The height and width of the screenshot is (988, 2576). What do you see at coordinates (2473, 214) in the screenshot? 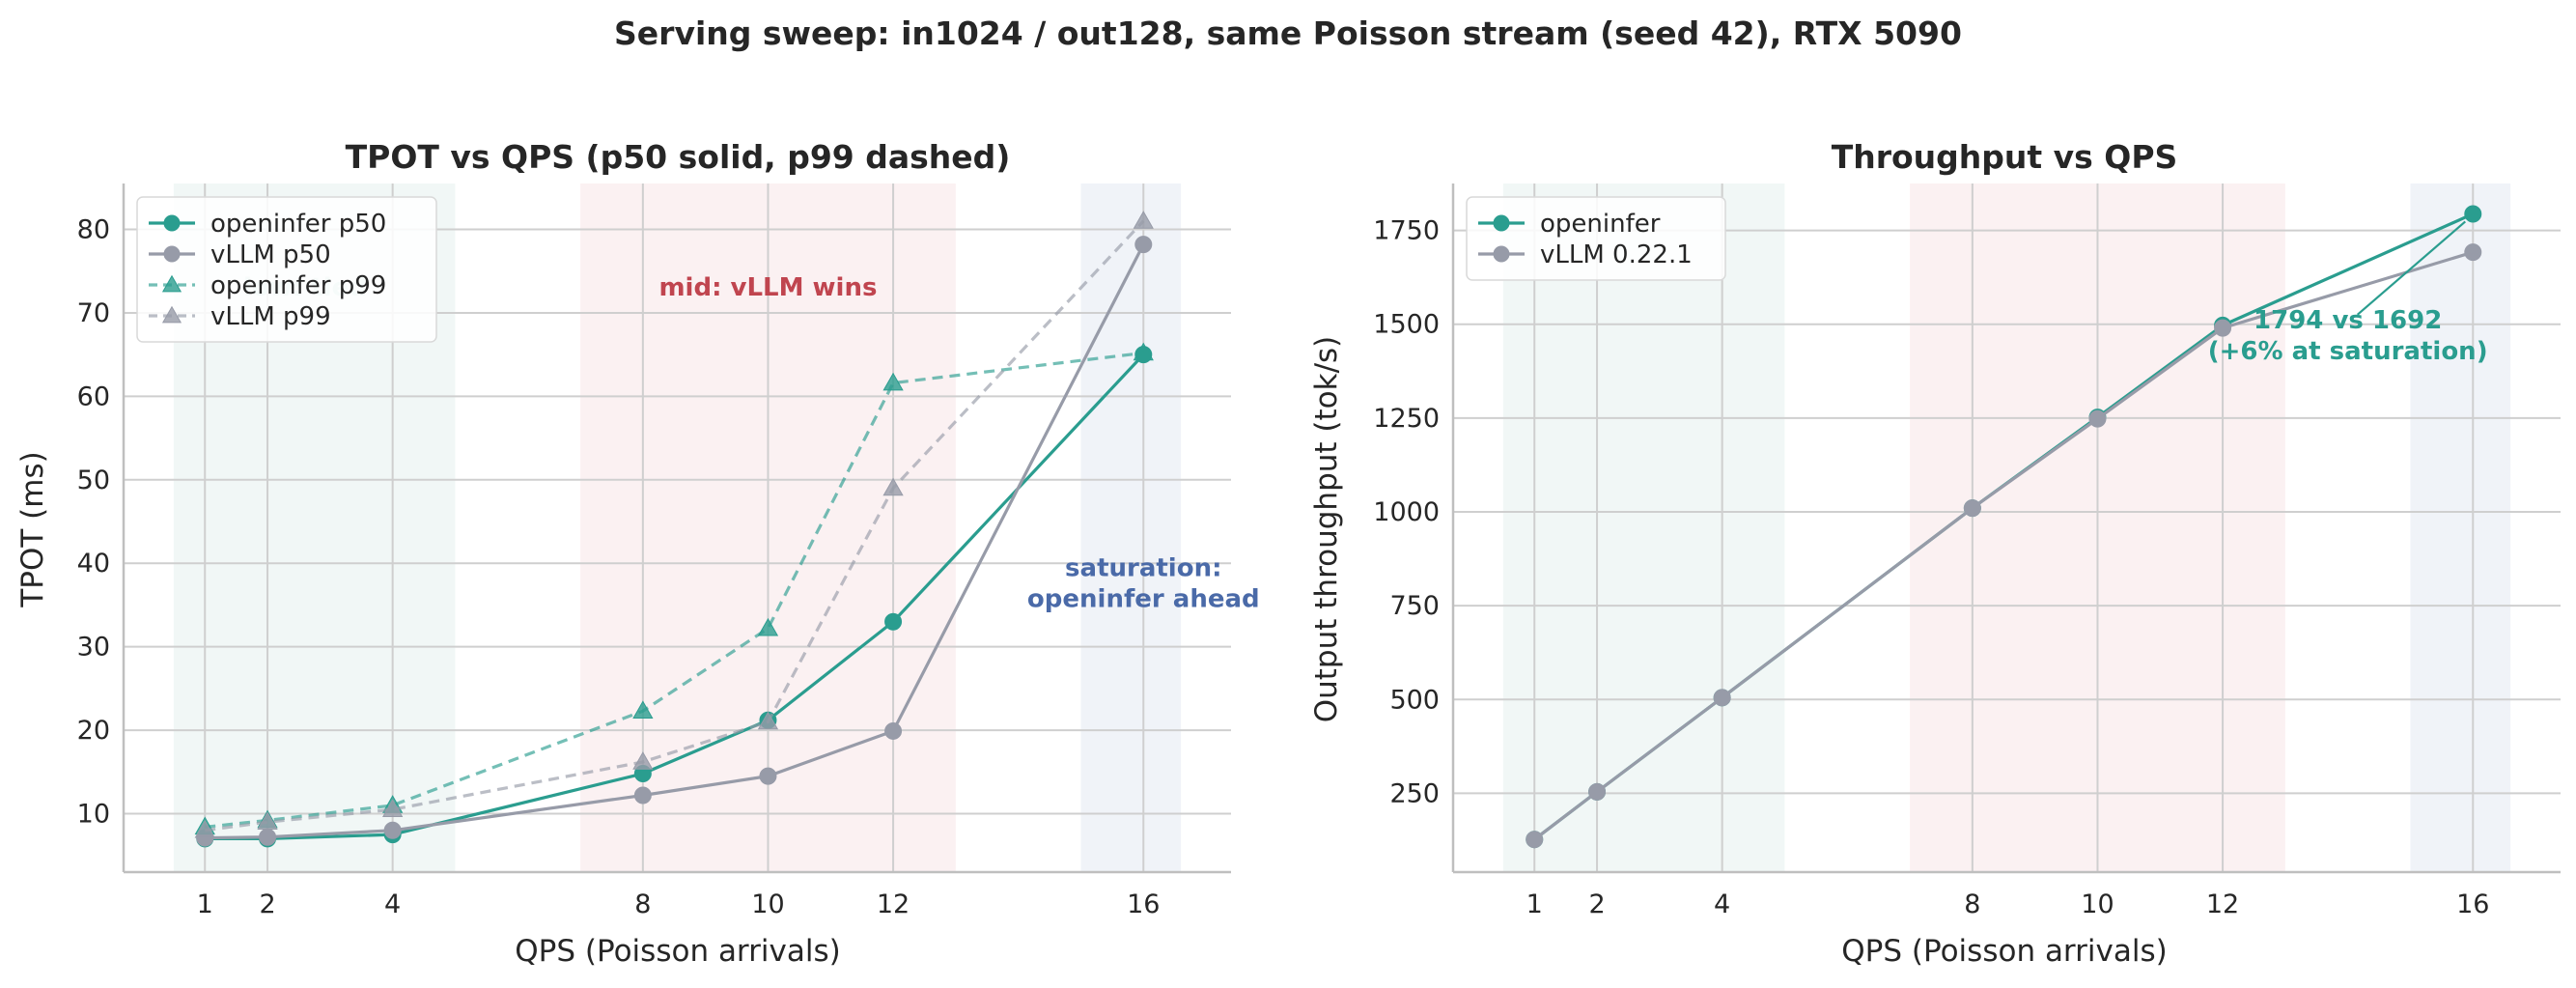
I see `throughput-point-openinfer` at bounding box center [2473, 214].